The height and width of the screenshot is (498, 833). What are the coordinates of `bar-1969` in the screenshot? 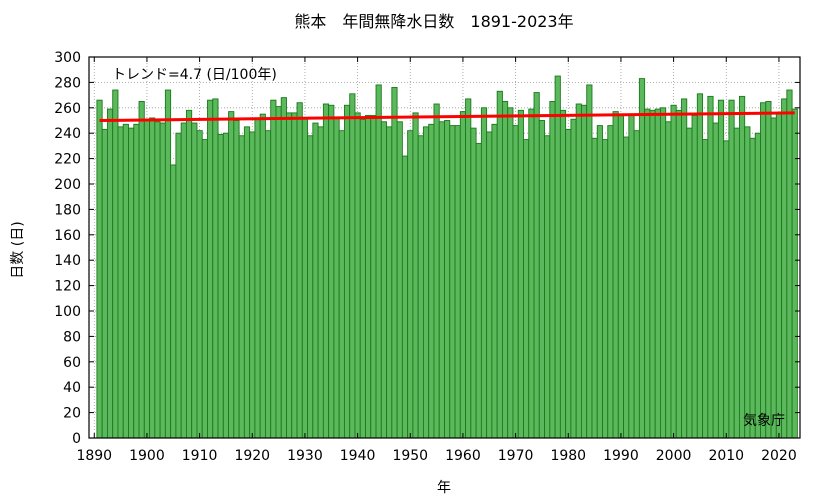 It's located at (510, 273).